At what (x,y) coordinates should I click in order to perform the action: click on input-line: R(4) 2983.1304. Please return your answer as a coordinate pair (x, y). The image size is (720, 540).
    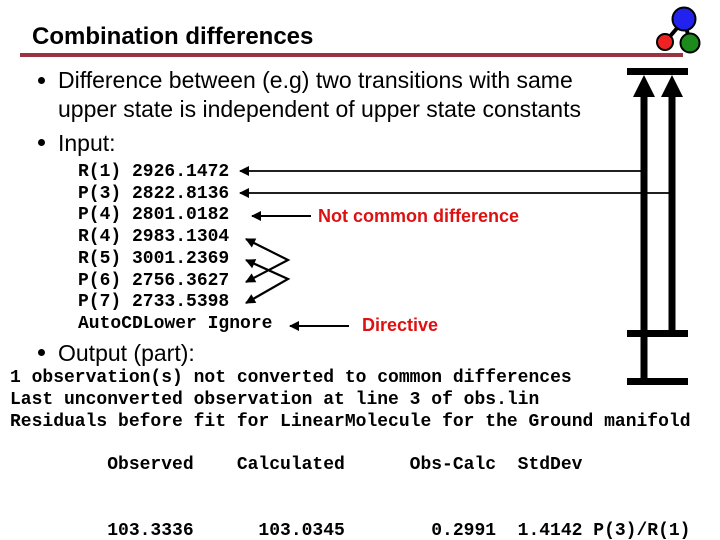
    Looking at the image, I should click on (154, 237).